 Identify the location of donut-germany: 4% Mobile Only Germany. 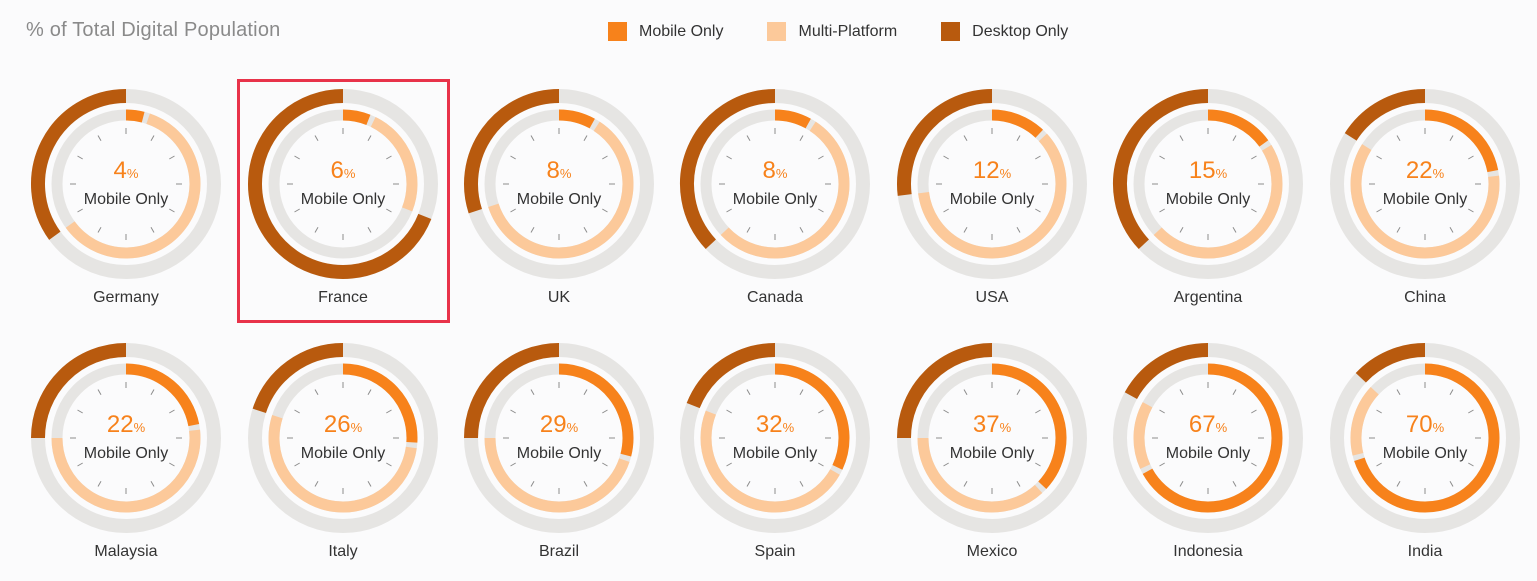
(126, 197).